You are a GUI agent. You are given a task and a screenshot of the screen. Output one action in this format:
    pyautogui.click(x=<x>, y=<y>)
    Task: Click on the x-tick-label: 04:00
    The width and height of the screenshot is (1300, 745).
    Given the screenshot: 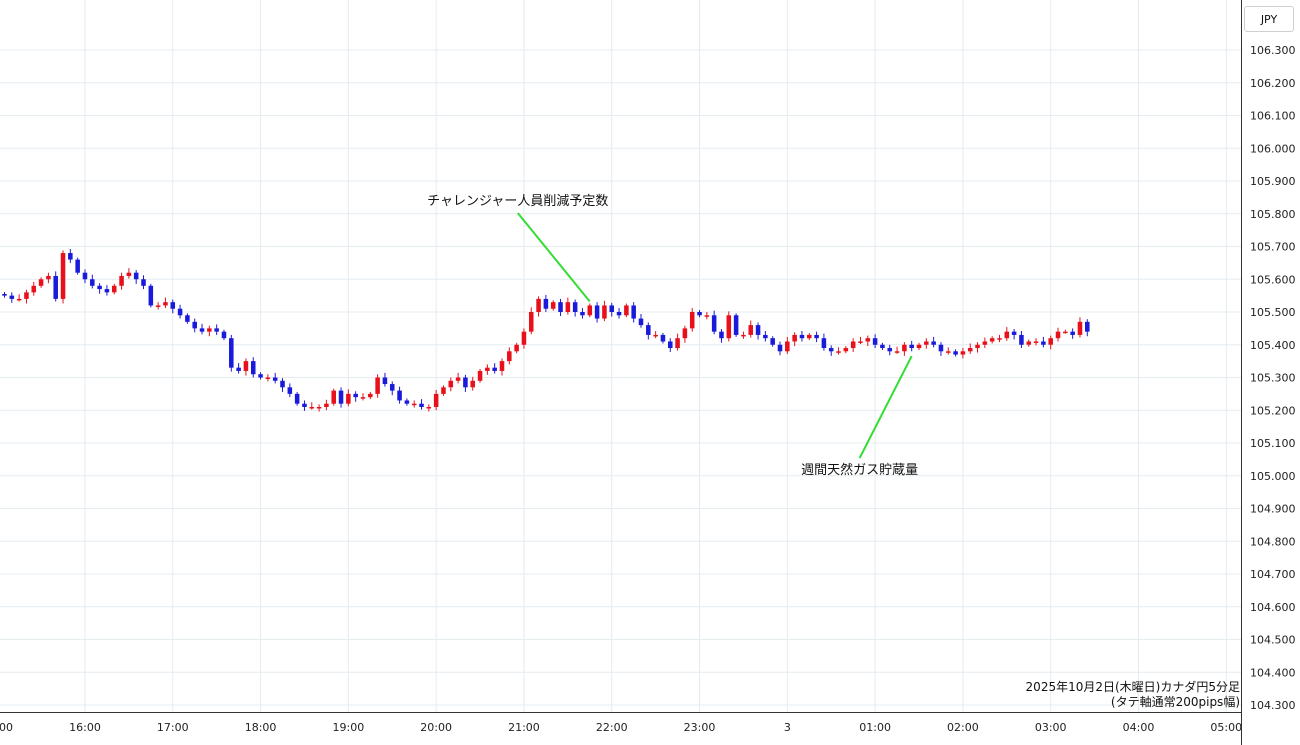 What is the action you would take?
    pyautogui.click(x=1139, y=727)
    